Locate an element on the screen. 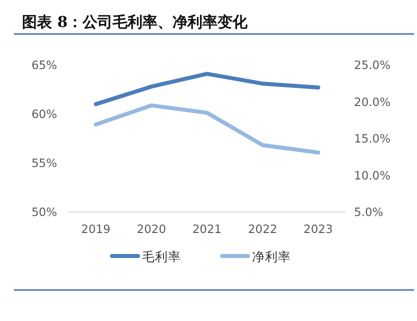 This screenshot has height=321, width=417. x-tick-label: 2021 is located at coordinates (207, 229).